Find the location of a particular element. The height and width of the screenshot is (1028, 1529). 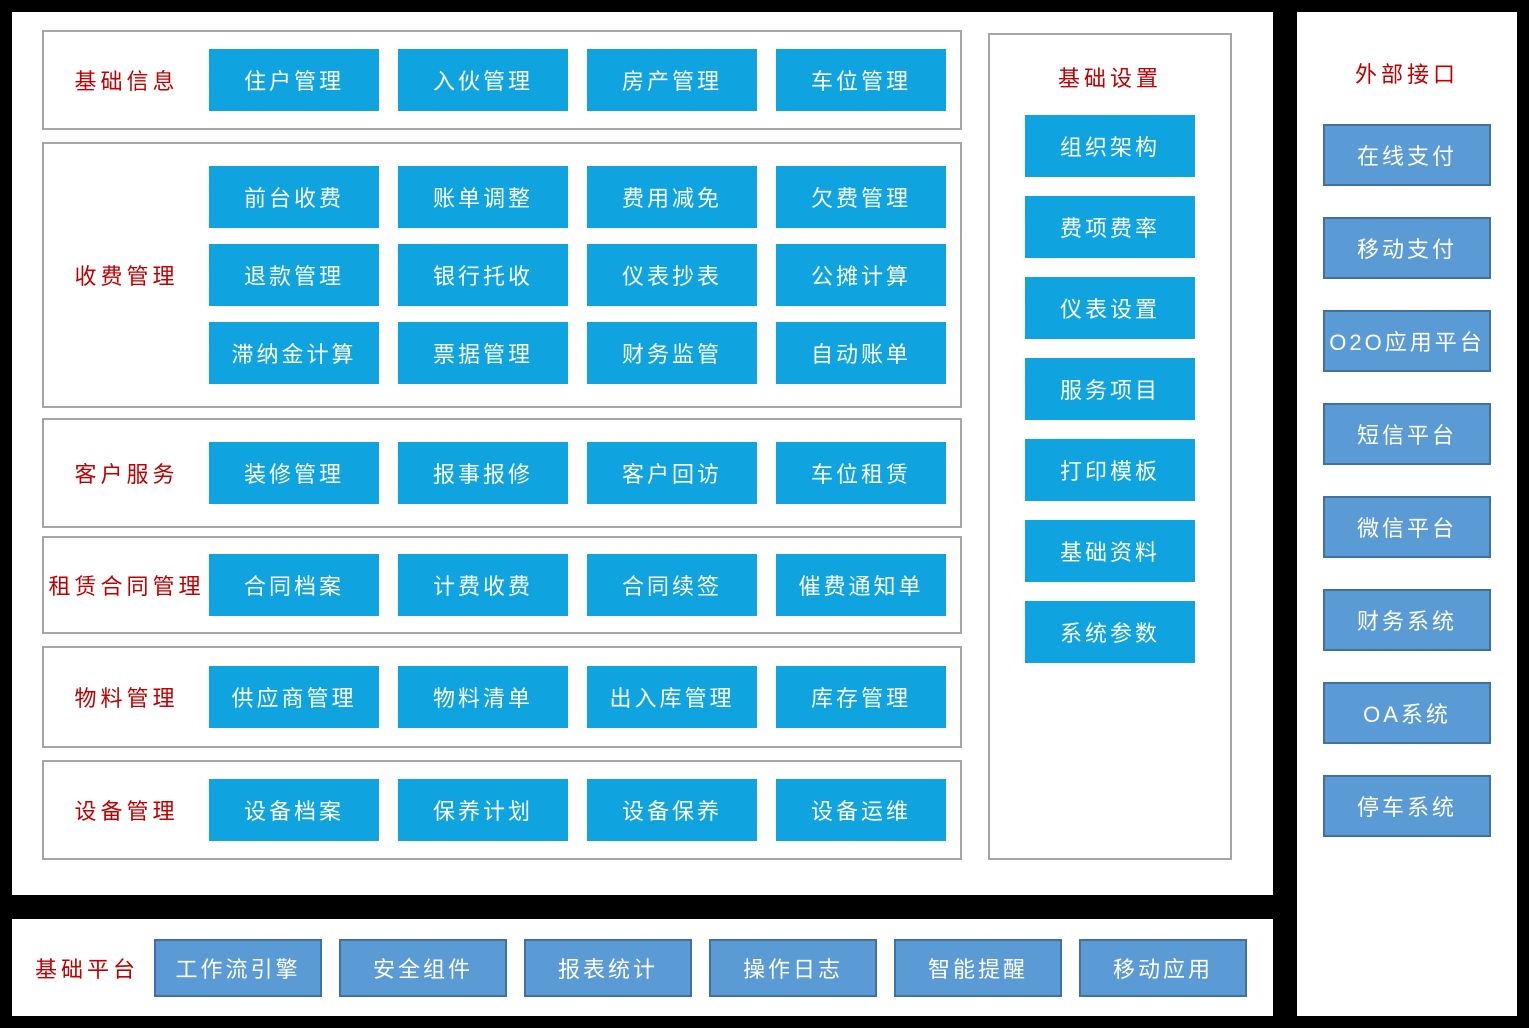

module-button: 房产管理 is located at coordinates (672, 80).